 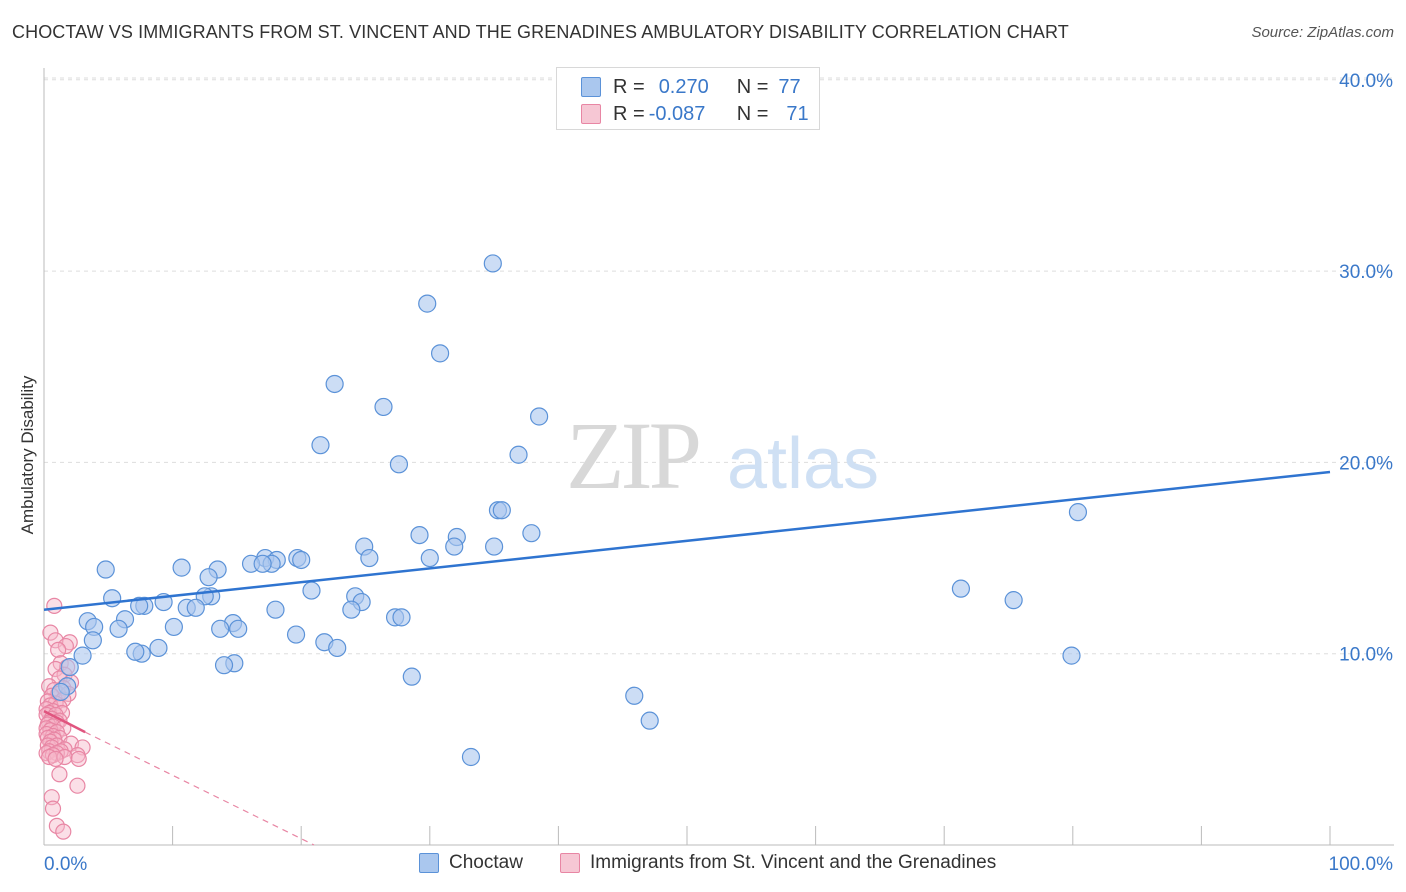 I want to click on legend-row-choctaw: R = 0.270 N = 77, so click(x=691, y=87).